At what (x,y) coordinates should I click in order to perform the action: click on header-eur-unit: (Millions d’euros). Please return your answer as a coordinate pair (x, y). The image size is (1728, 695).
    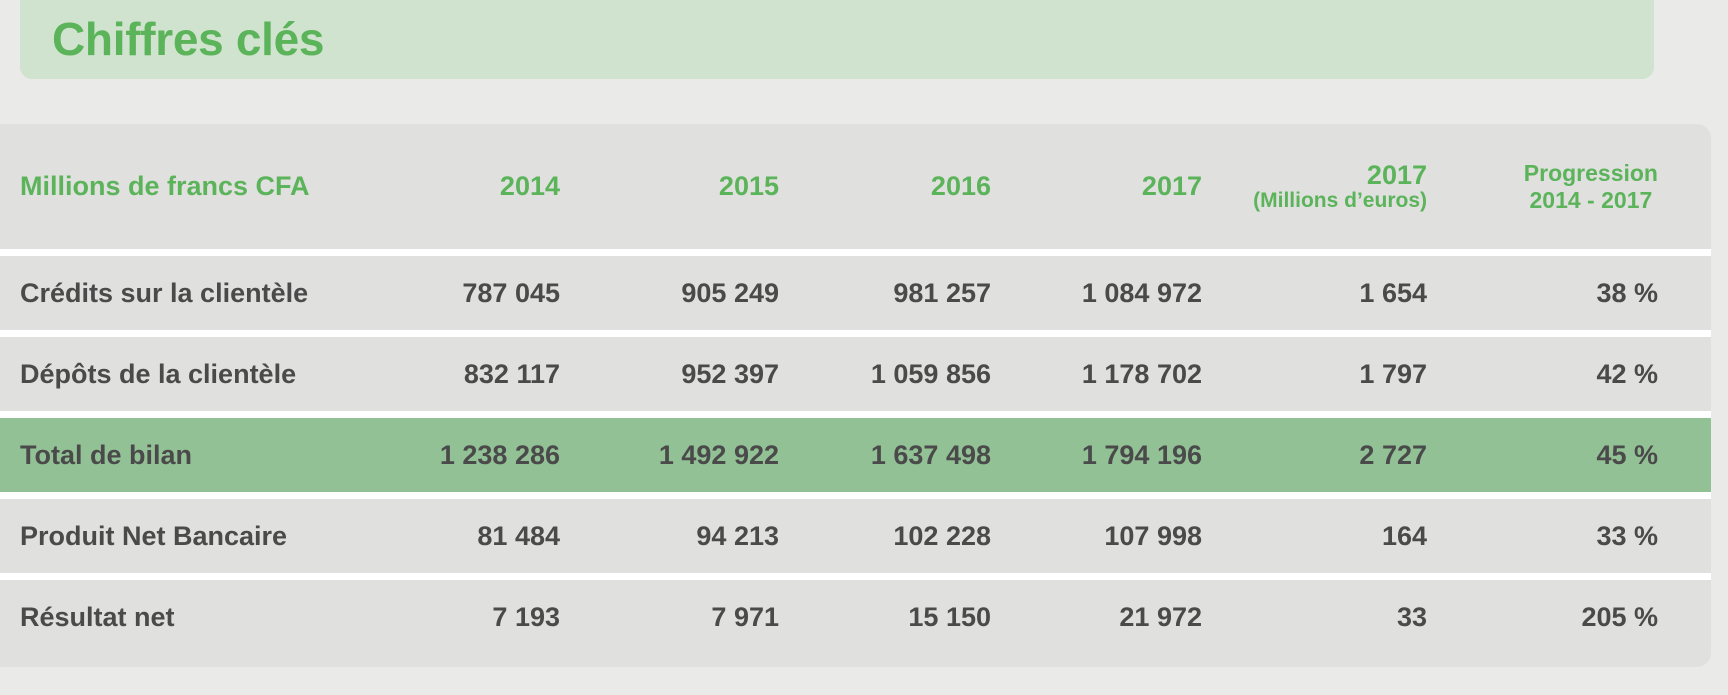
    Looking at the image, I should click on (1340, 200).